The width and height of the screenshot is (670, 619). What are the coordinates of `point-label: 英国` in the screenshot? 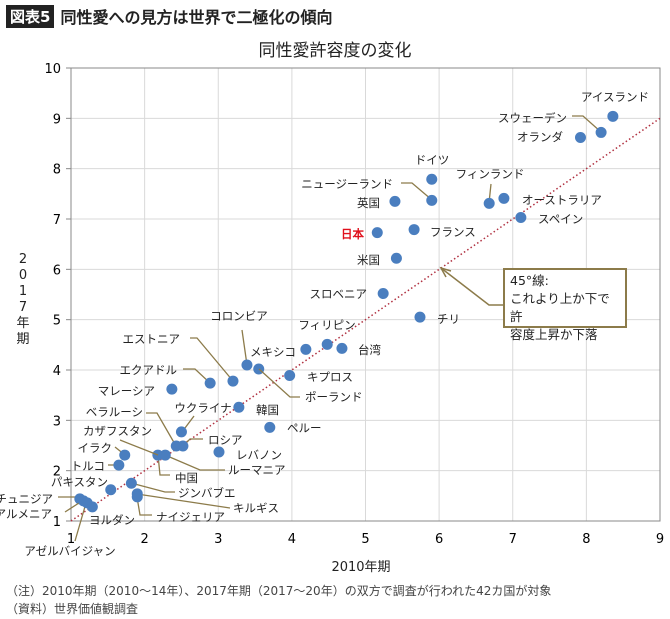 It's located at (368, 203).